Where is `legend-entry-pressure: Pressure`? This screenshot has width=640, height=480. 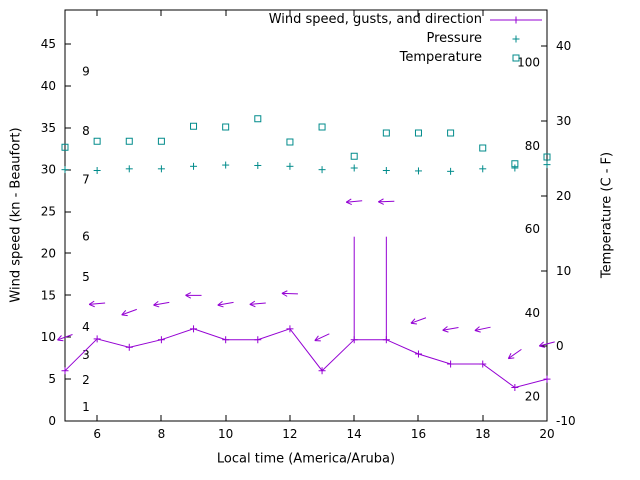
legend-entry-pressure: Pressure is located at coordinates (406, 38).